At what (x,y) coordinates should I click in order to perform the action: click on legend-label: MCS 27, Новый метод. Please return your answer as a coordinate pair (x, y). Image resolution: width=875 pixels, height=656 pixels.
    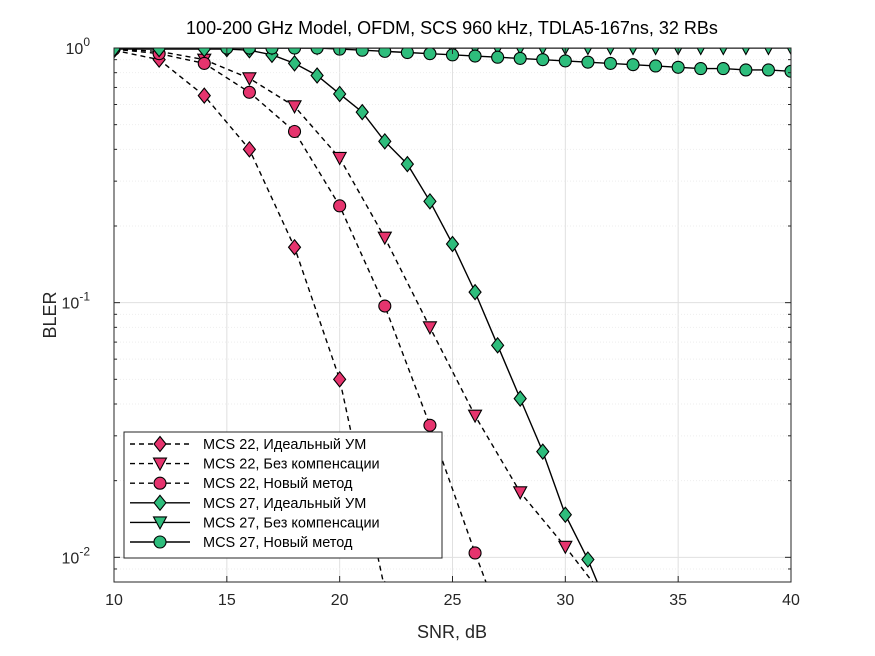
    Looking at the image, I should click on (278, 543).